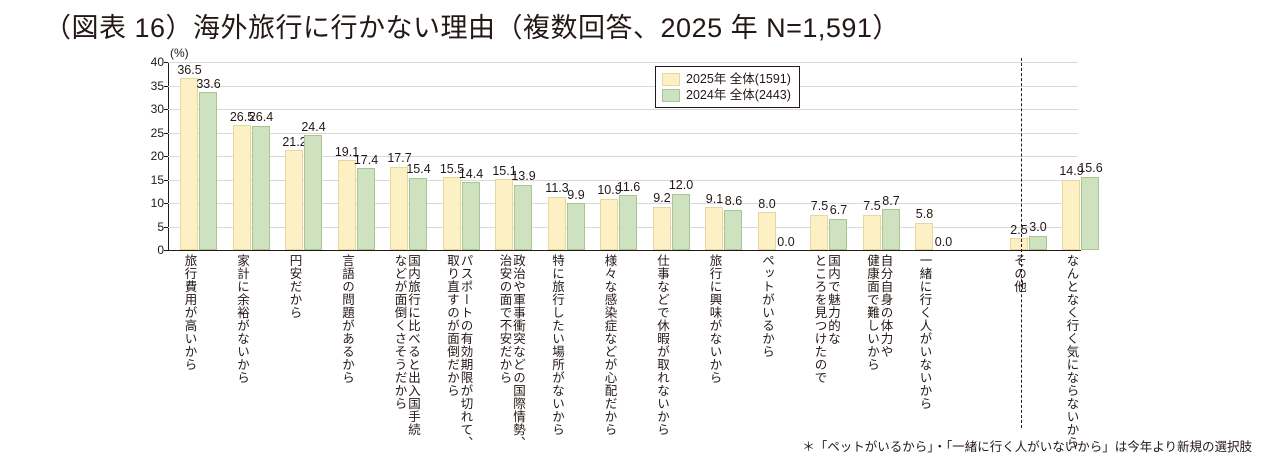 The image size is (1266, 463). What do you see at coordinates (406, 345) in the screenshot?
I see `x-axis-category-label: 国内旅行に比べると出入国手続 などが面倒くさそうだから` at bounding box center [406, 345].